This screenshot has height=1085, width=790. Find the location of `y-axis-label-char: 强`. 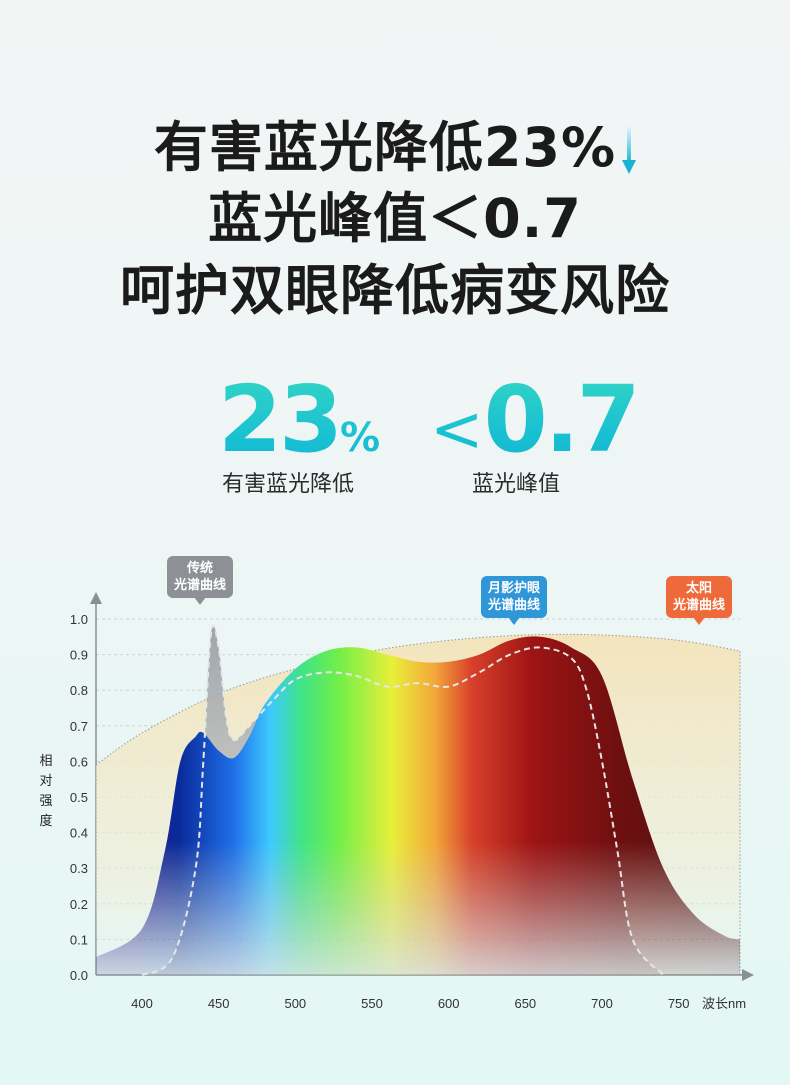

y-axis-label-char: 强 is located at coordinates (45, 801).